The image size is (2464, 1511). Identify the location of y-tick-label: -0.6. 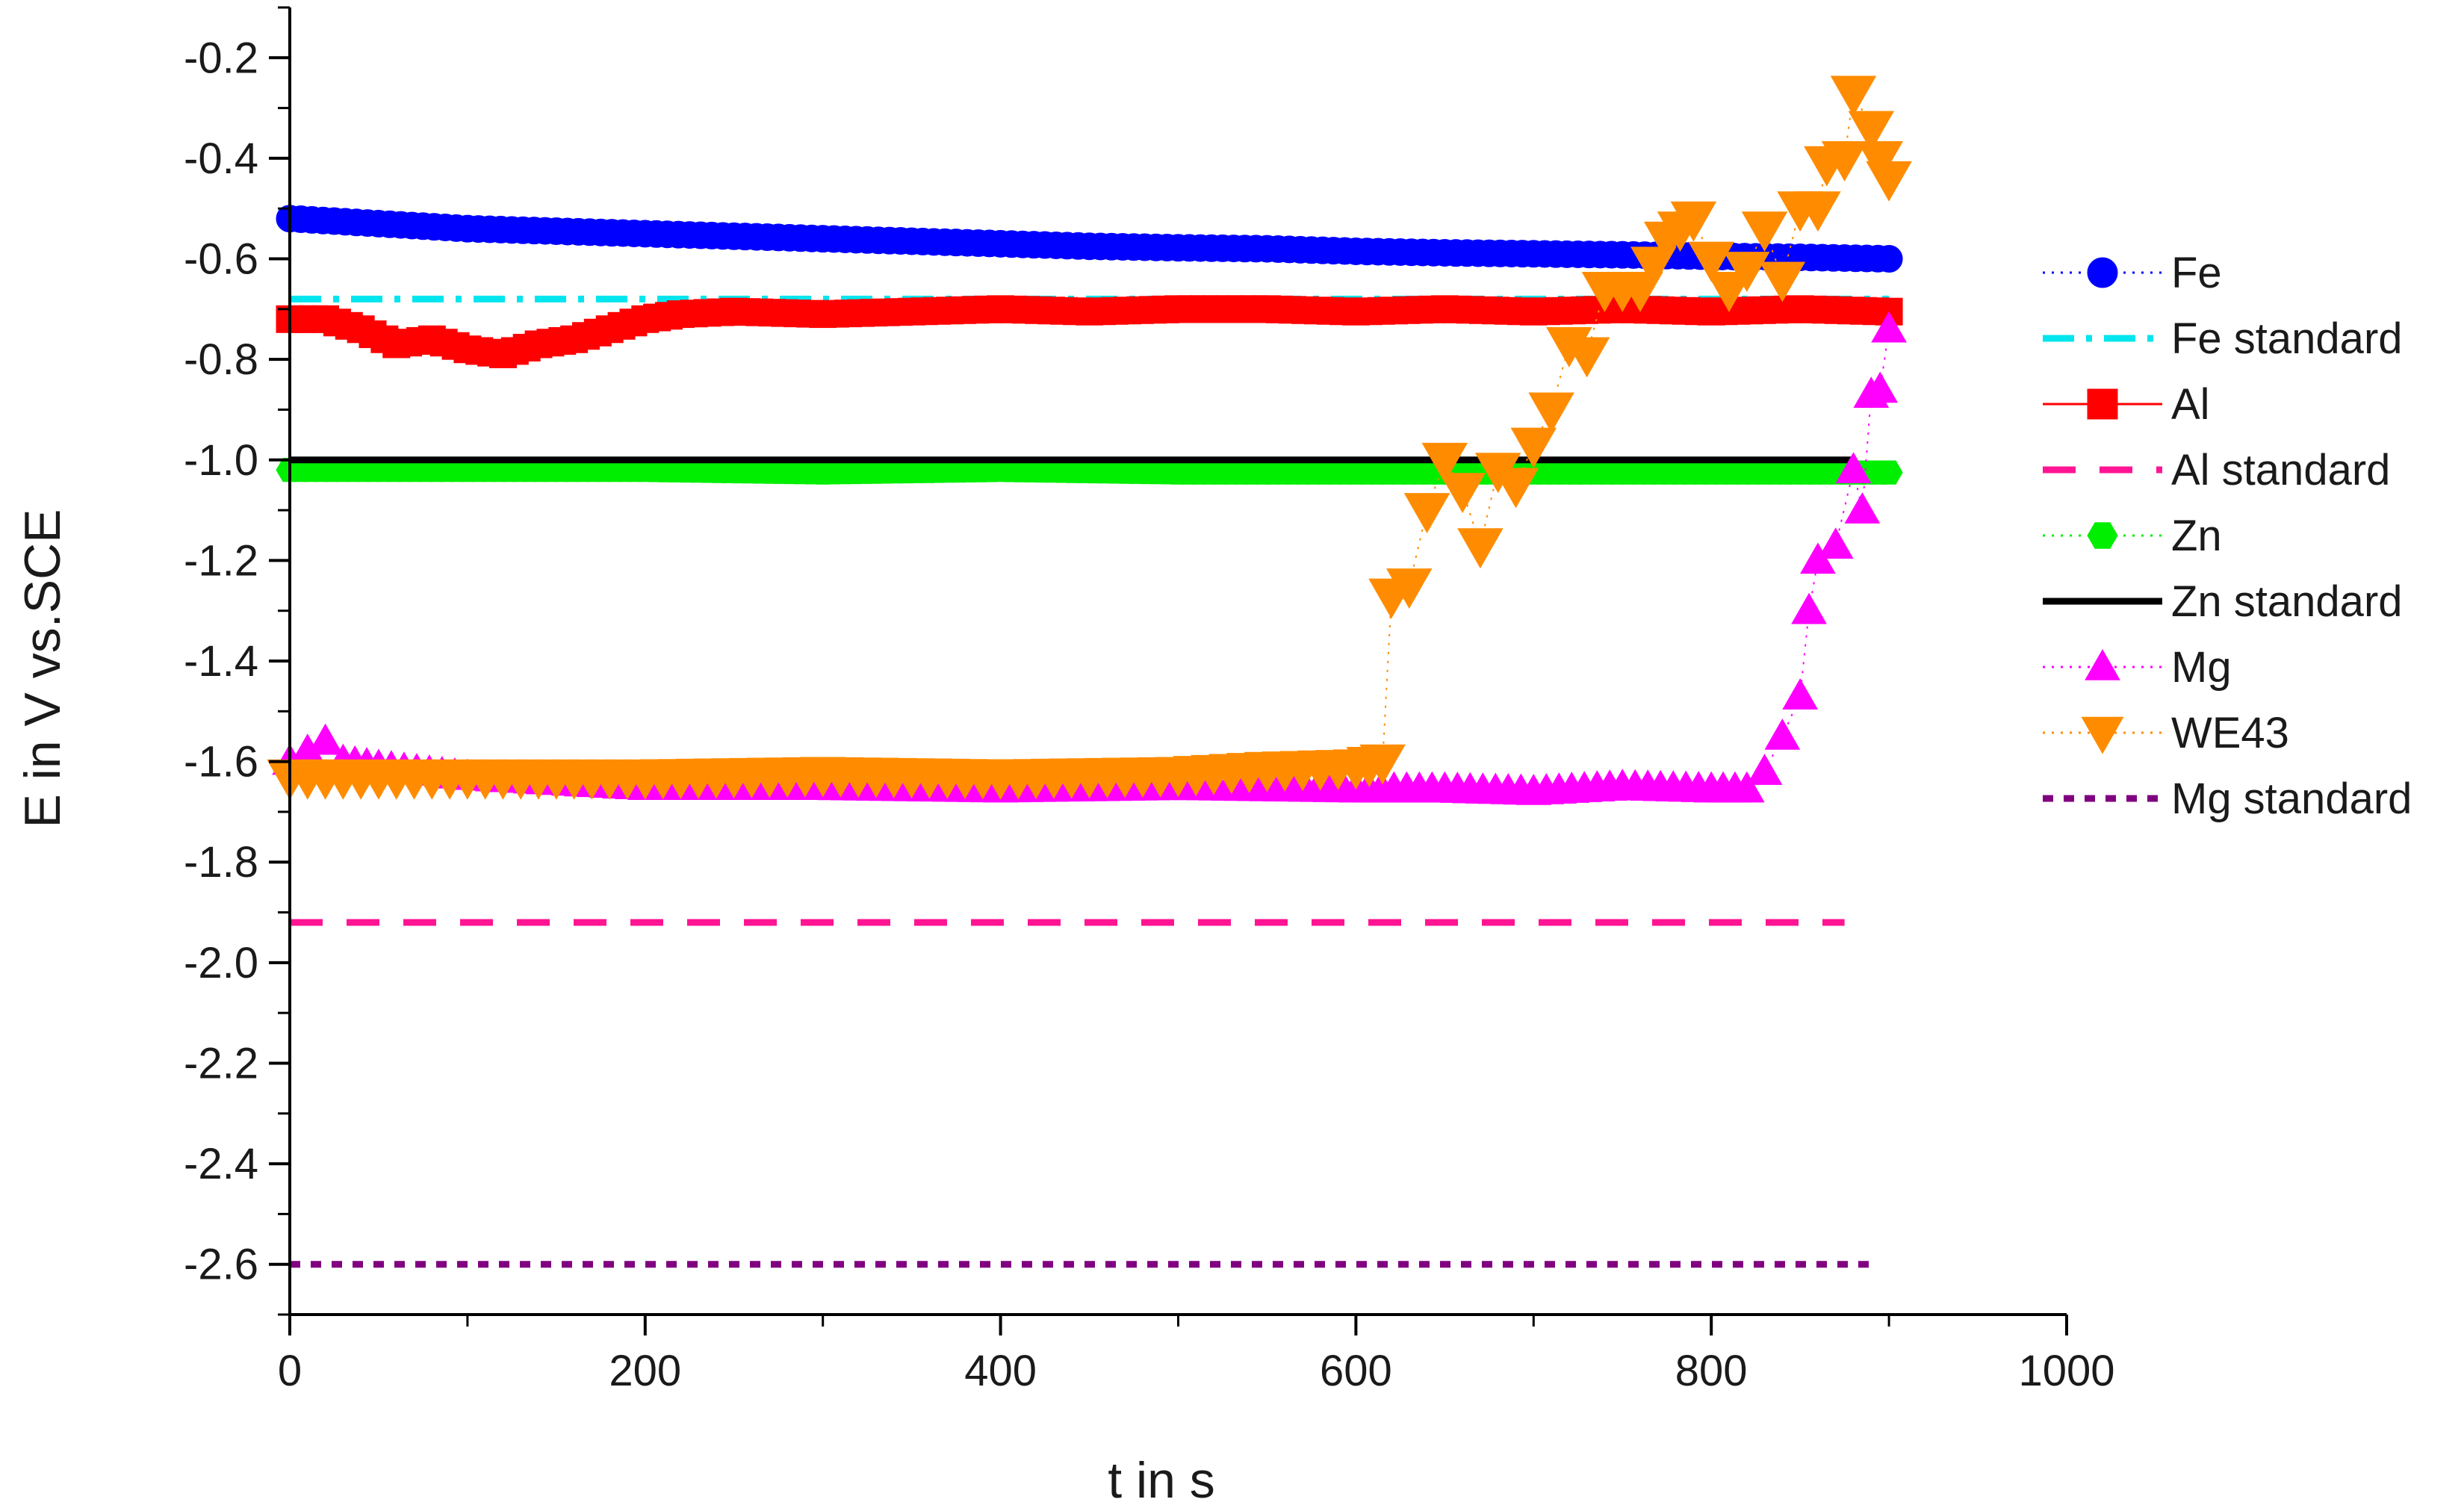
(221, 260).